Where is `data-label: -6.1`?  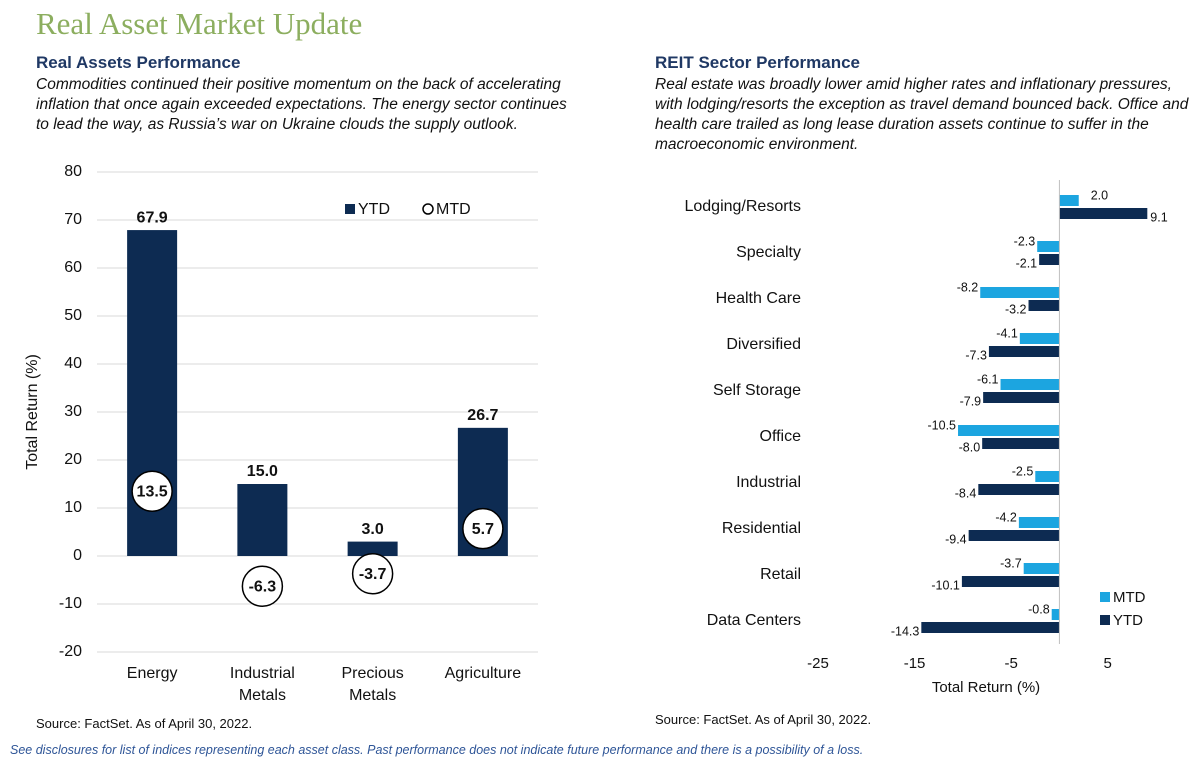 data-label: -6.1 is located at coordinates (988, 379).